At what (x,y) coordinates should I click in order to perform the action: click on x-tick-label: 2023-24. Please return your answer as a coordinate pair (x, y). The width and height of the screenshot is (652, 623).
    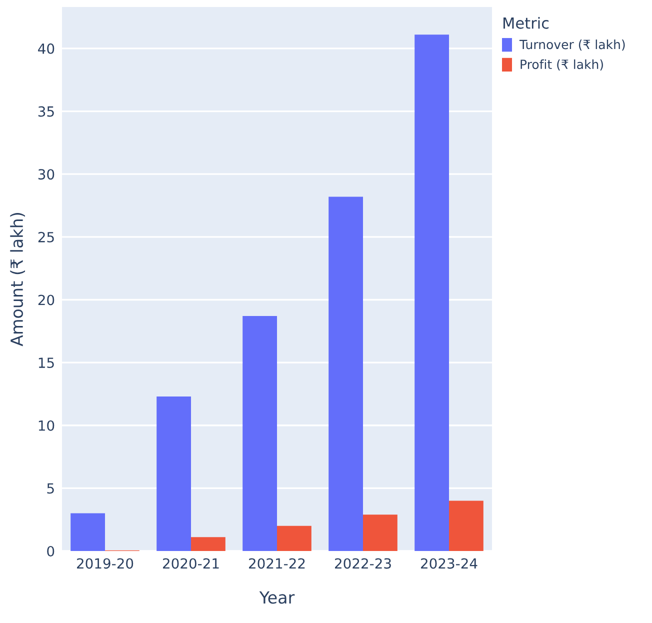
    Looking at the image, I should click on (449, 563).